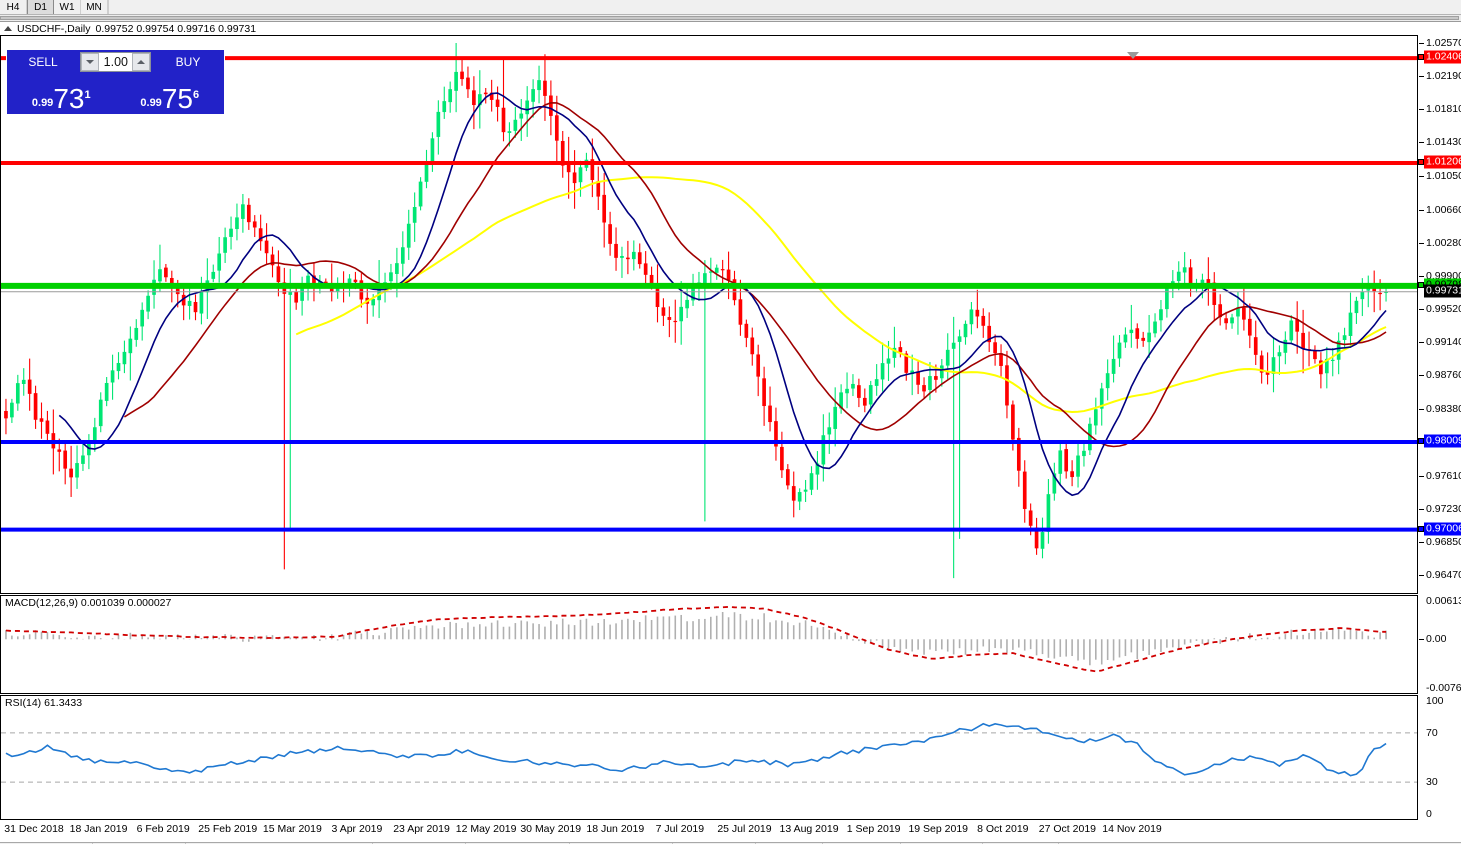  I want to click on scrollbar-thumb, so click(729, 18).